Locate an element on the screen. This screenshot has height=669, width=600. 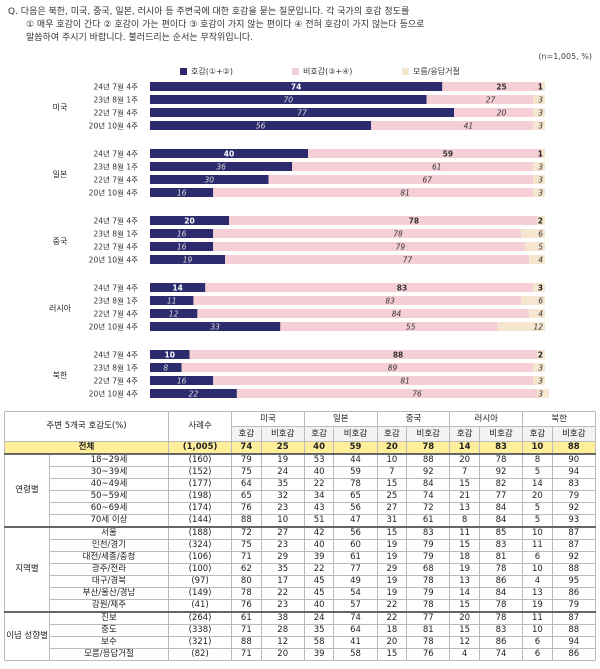
cell-value: 51 is located at coordinates (319, 521).